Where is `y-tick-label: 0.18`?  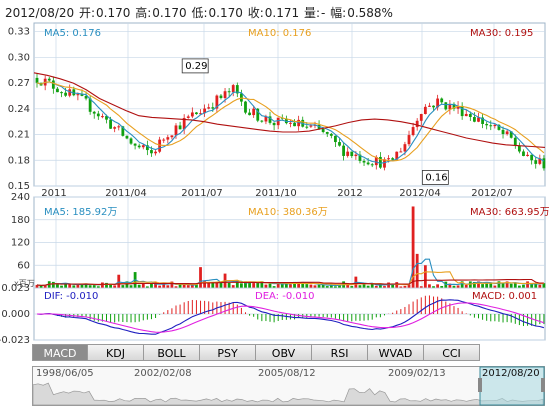
y-tick-label: 0.18 is located at coordinates (19, 160).